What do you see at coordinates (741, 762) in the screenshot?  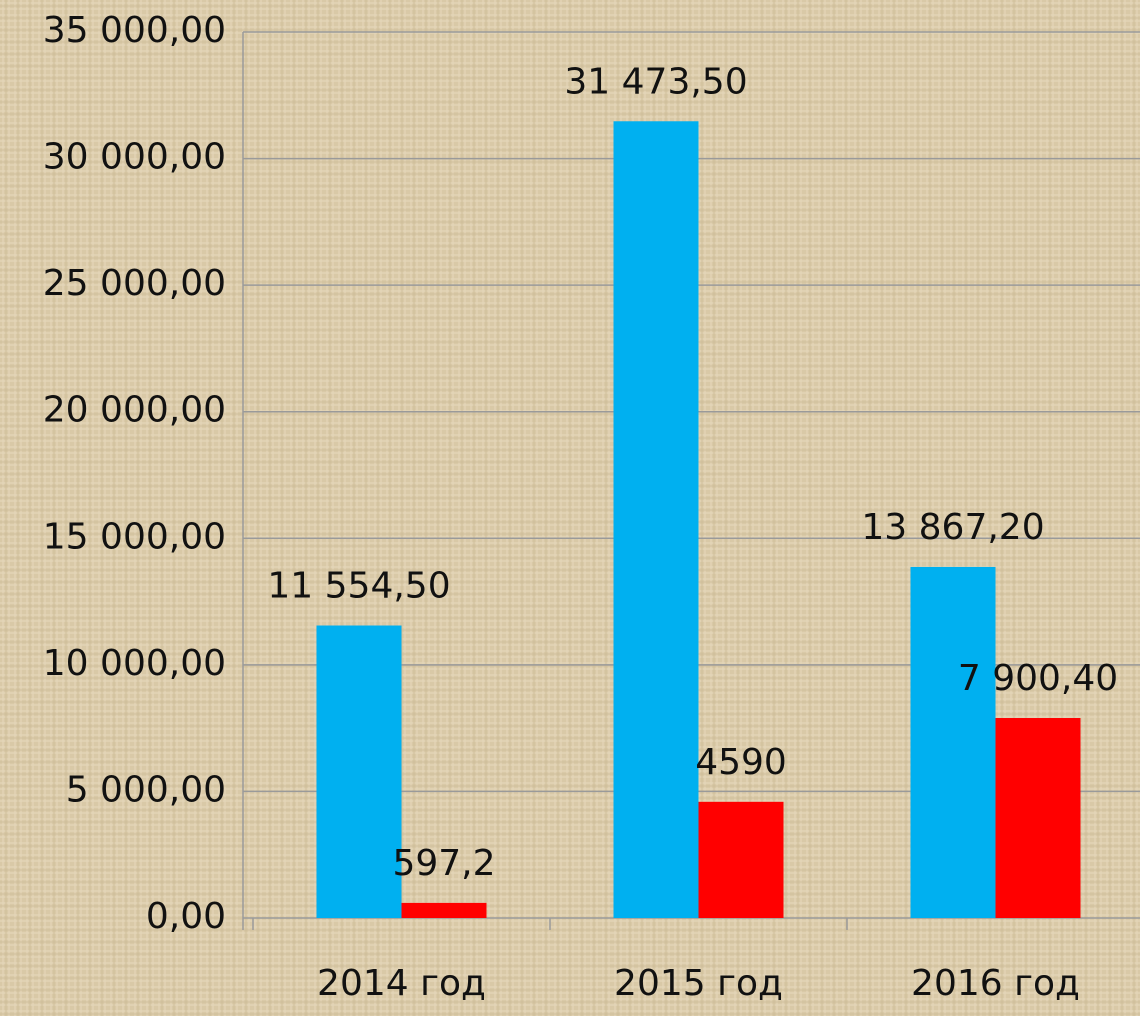 I see `value-label: 4590` at bounding box center [741, 762].